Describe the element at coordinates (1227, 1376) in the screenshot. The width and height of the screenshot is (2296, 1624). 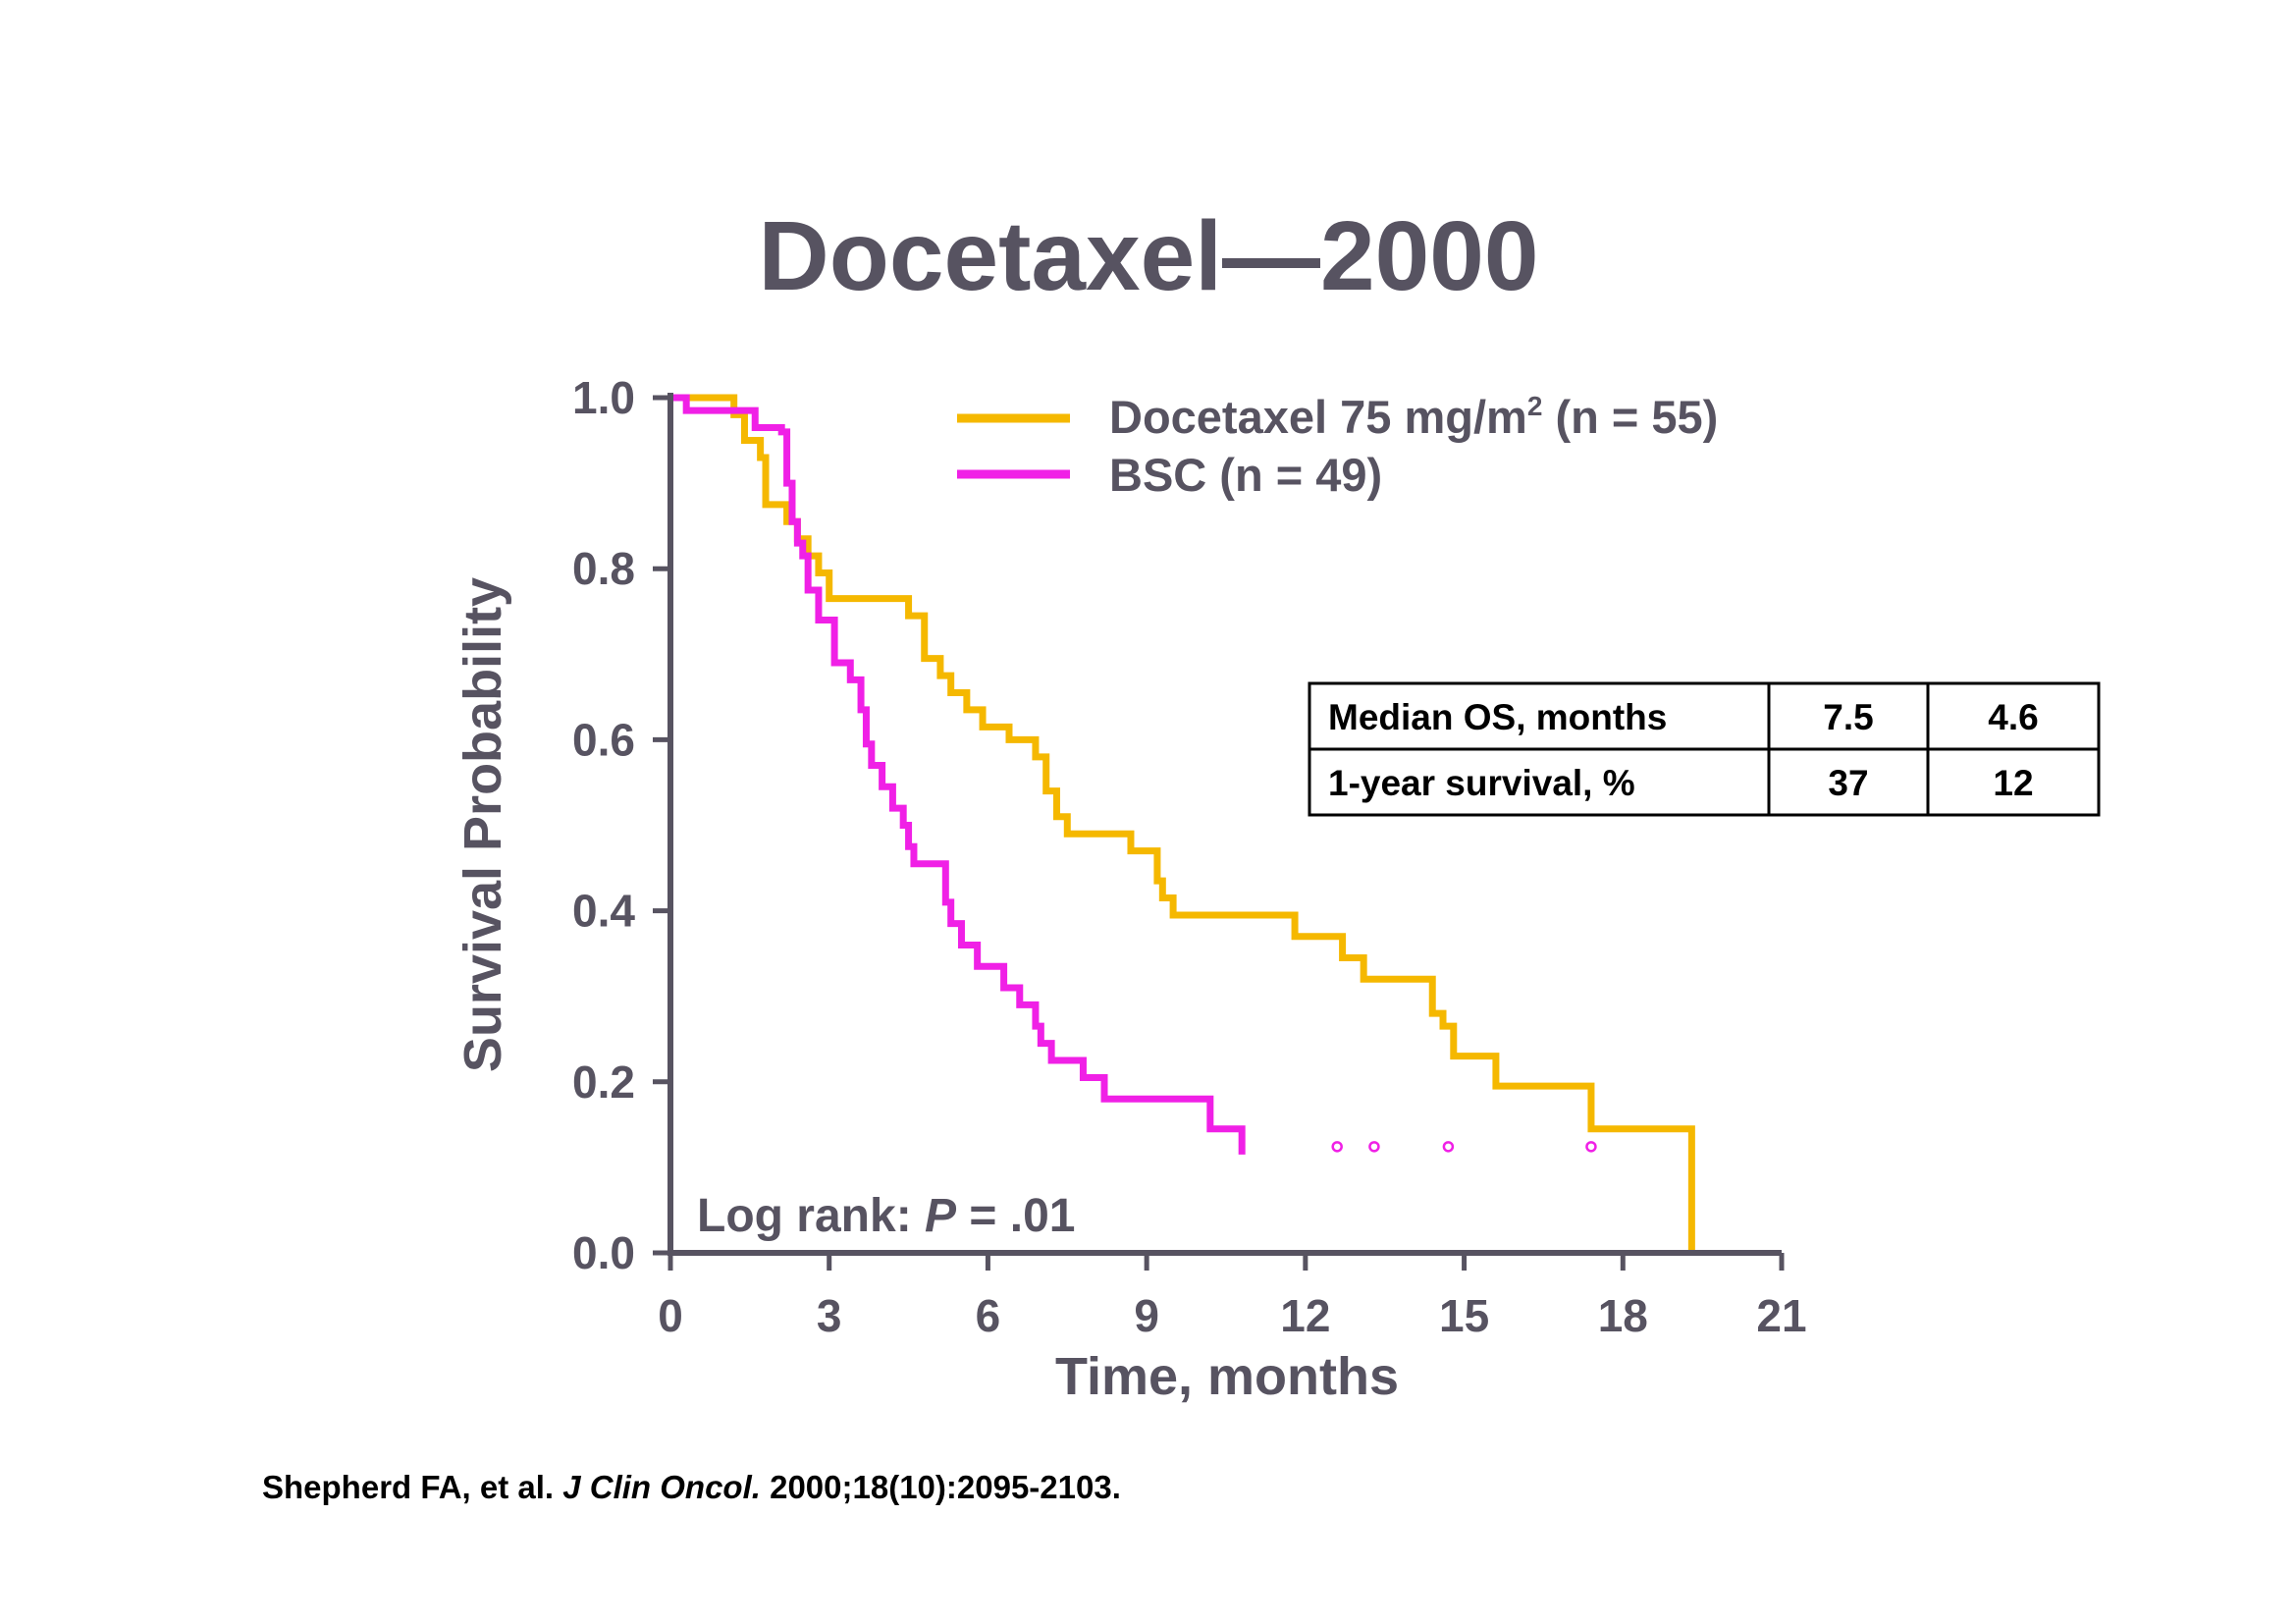
I see `x-axis-title: Time, months` at that location.